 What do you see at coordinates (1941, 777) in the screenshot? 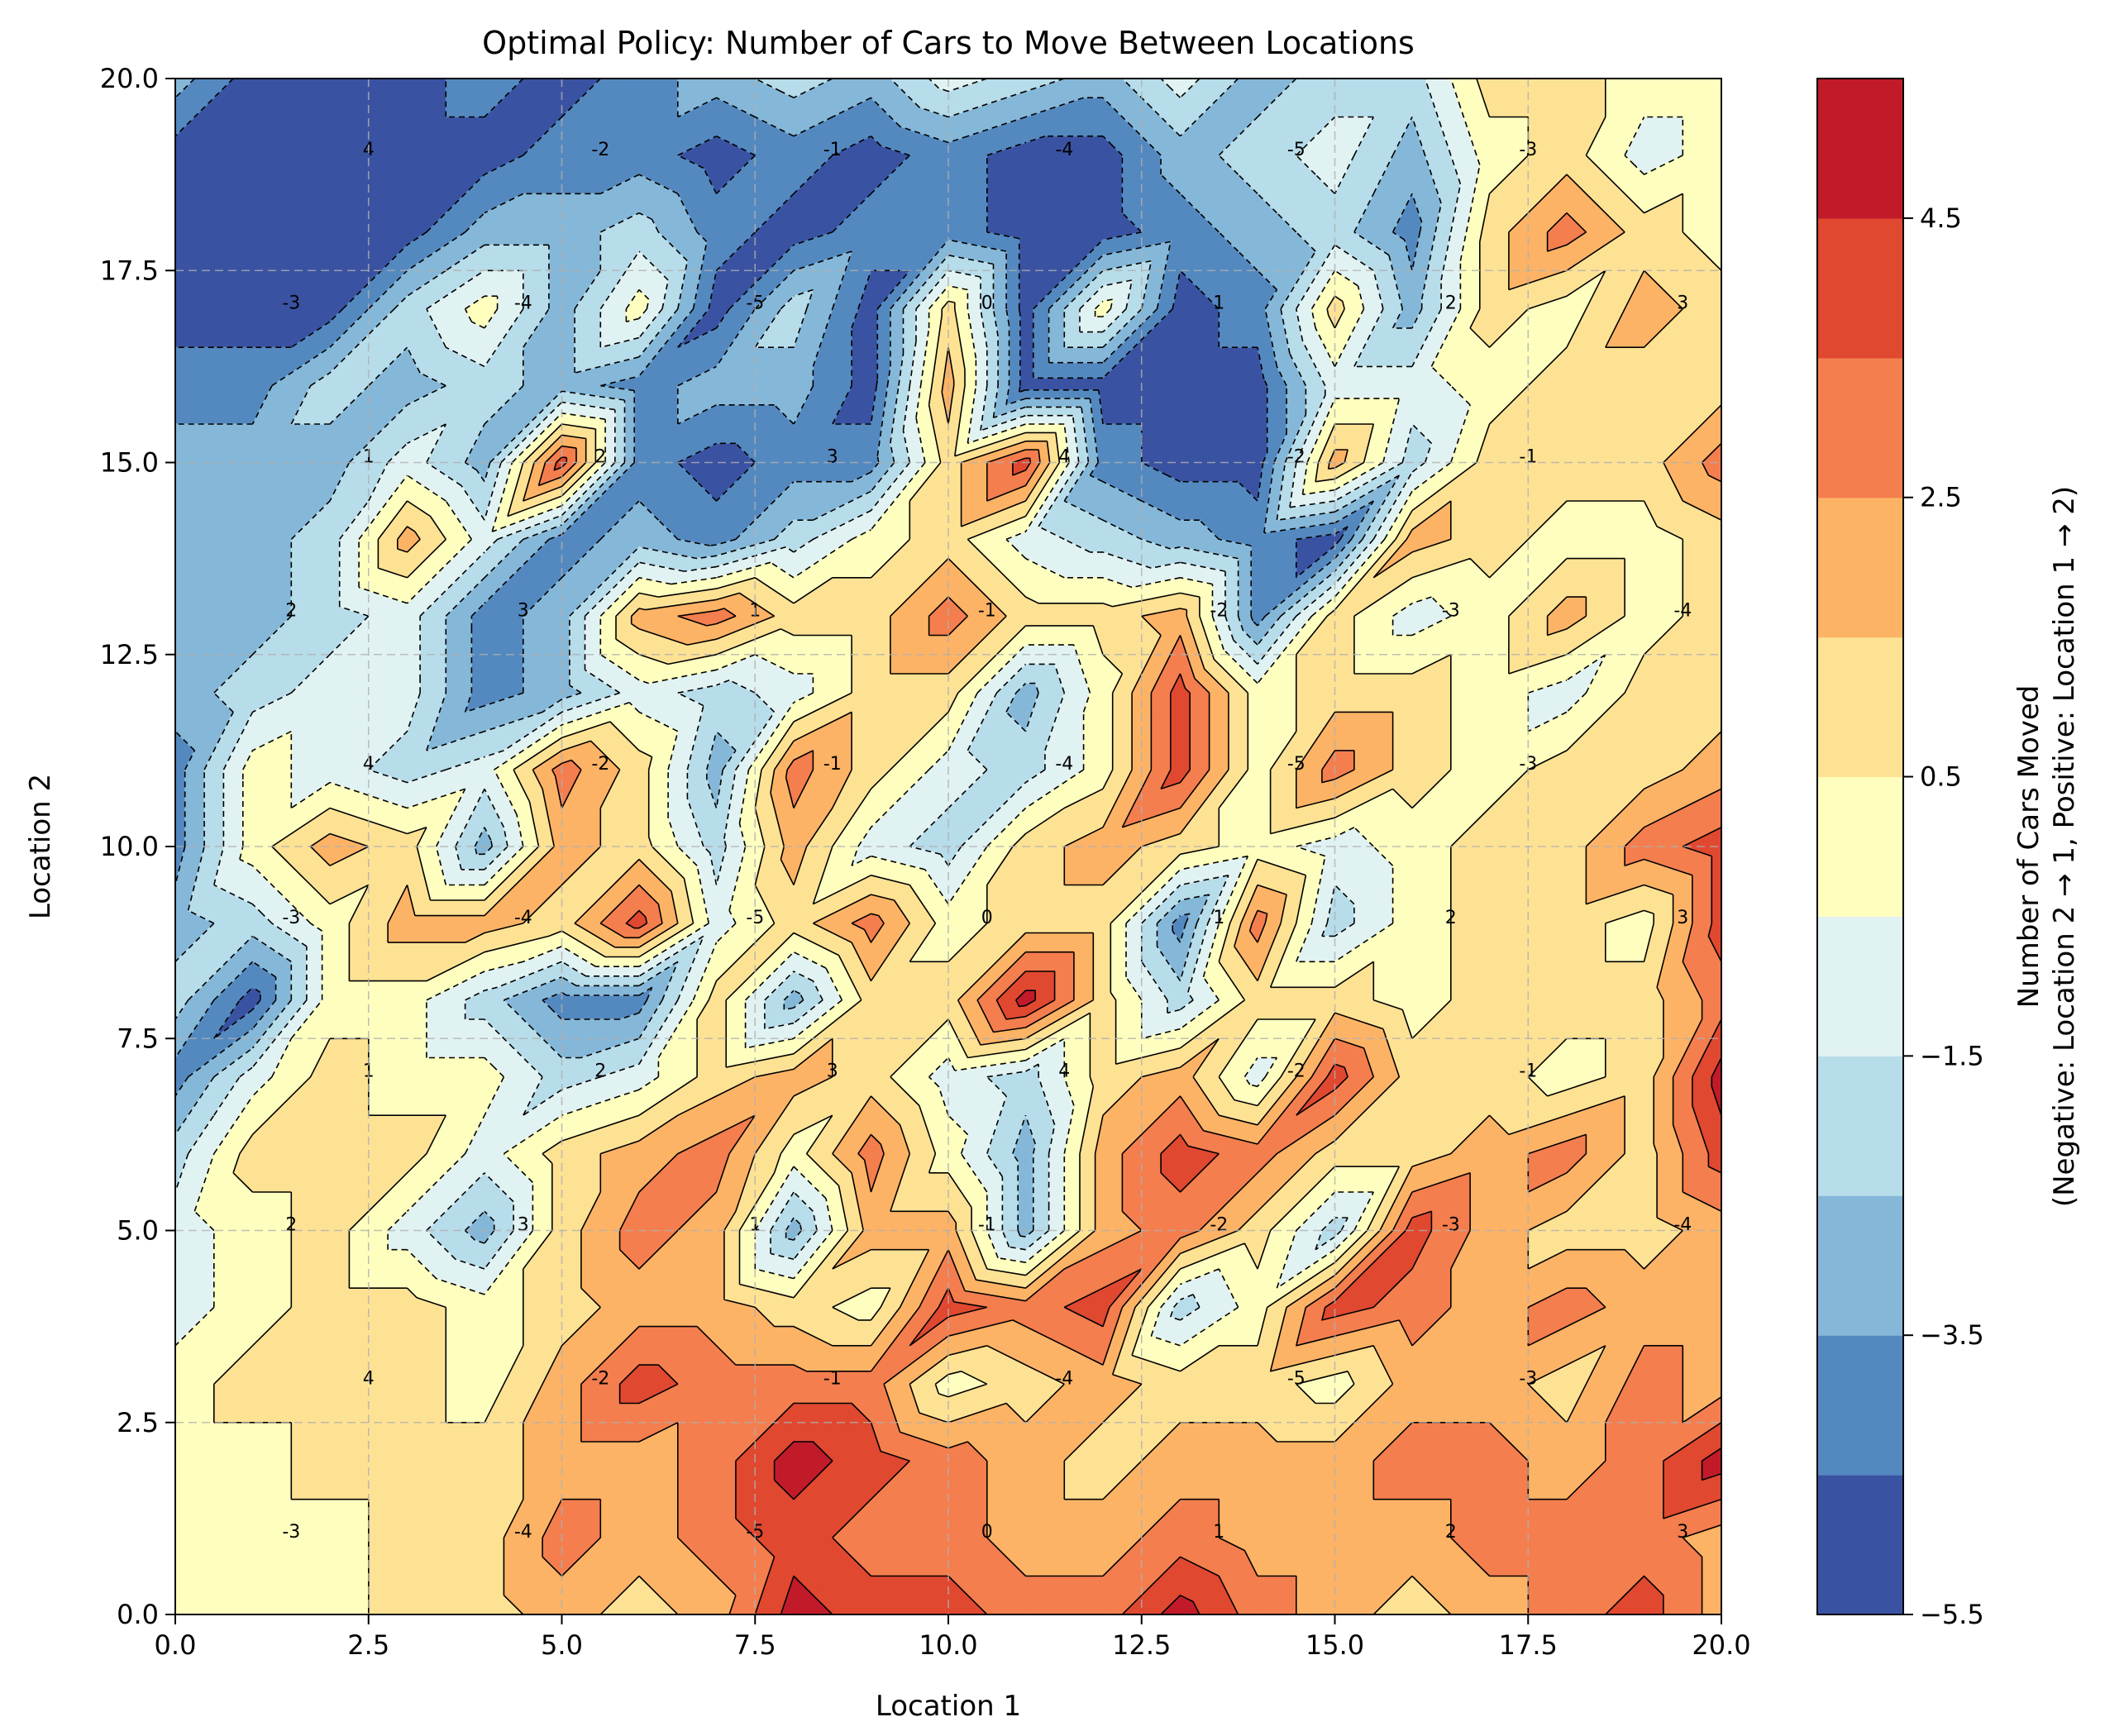
I see `colorbar-tick-label: 0.5` at bounding box center [1941, 777].